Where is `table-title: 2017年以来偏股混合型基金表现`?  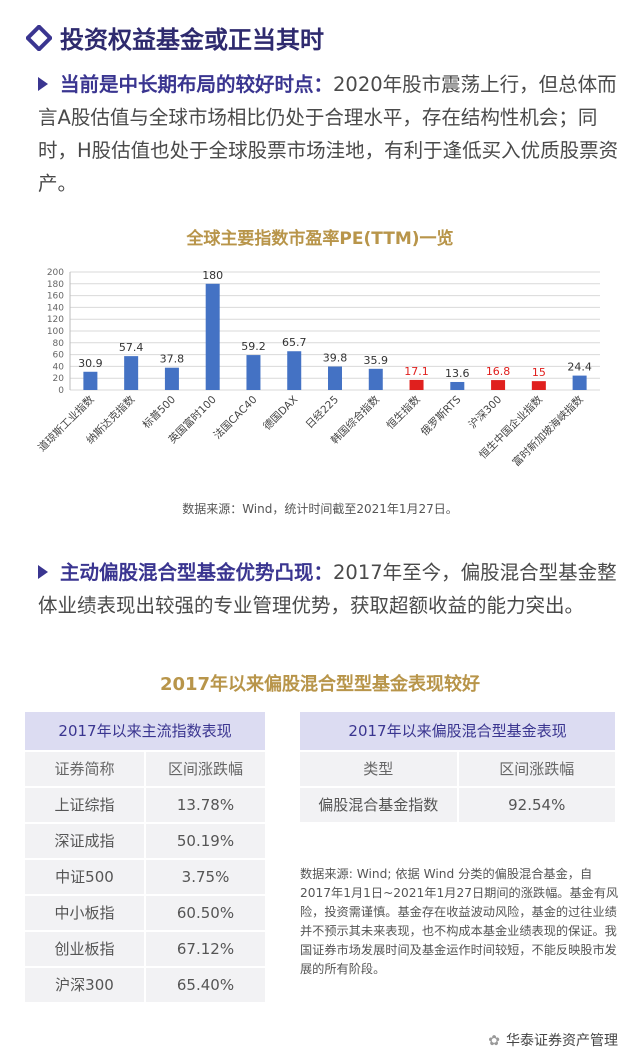
table-title: 2017年以来偏股混合型基金表现 is located at coordinates (457, 731).